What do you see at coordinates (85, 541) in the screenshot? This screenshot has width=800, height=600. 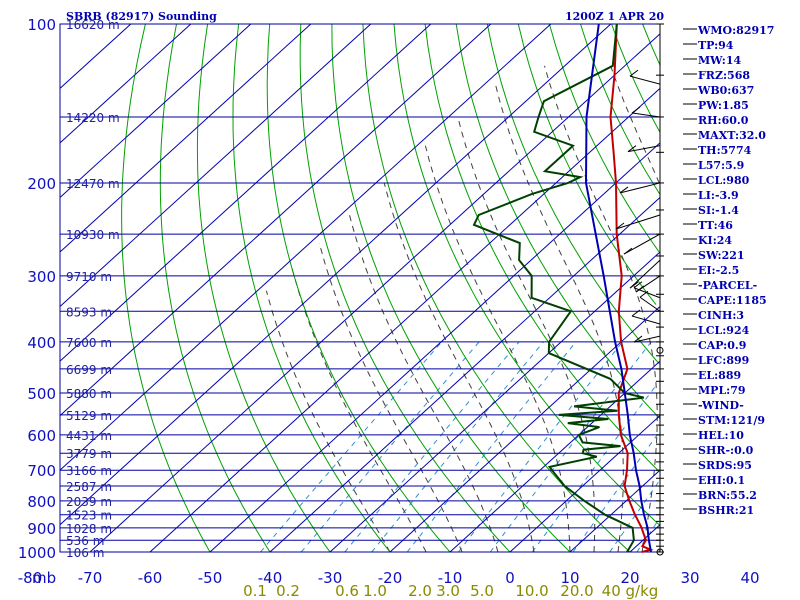 I see `height-label: 536 m` at bounding box center [85, 541].